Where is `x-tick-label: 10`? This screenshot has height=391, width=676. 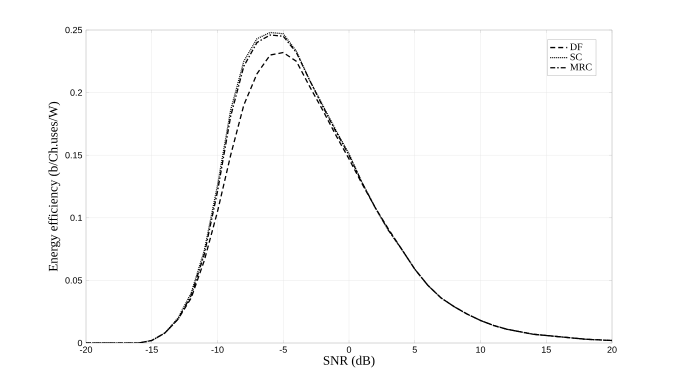
x-tick-label: 10 is located at coordinates (481, 349).